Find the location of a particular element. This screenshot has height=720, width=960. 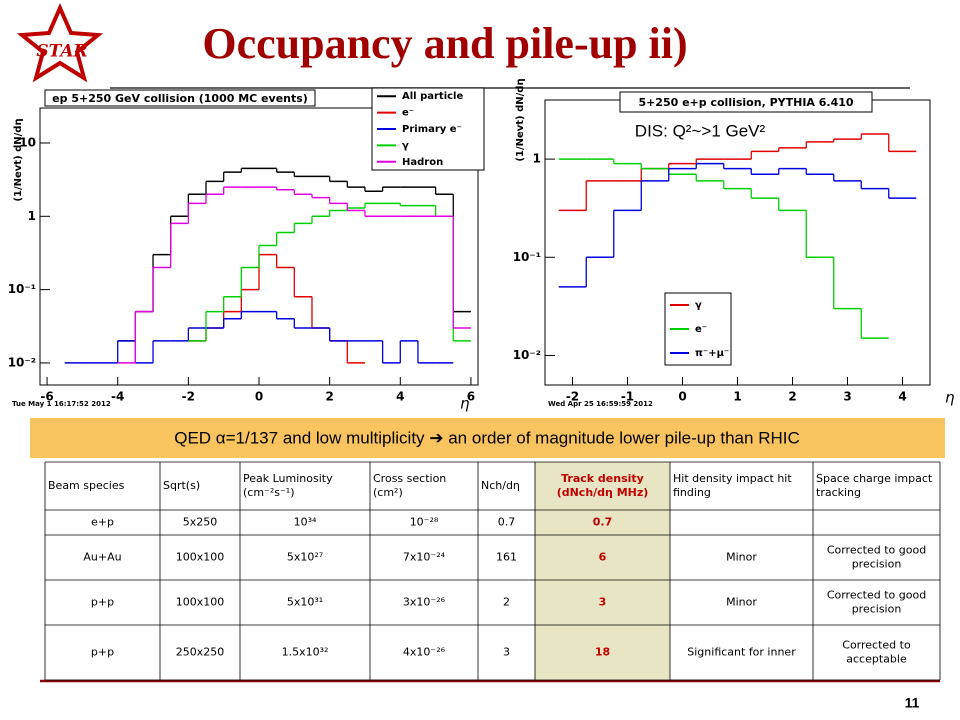

table-header: Space charge impact tracking is located at coordinates (874, 485).